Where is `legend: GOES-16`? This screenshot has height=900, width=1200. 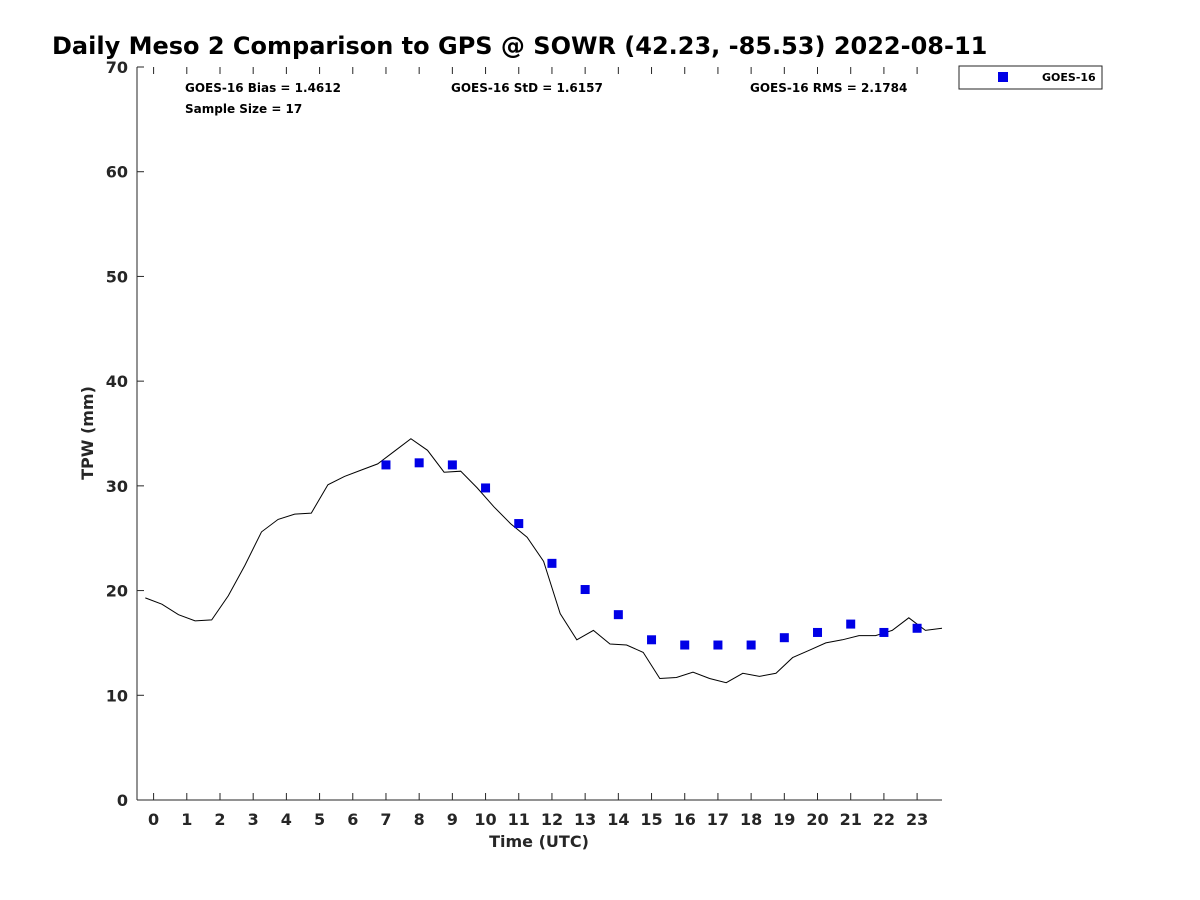 legend: GOES-16 is located at coordinates (1030, 77).